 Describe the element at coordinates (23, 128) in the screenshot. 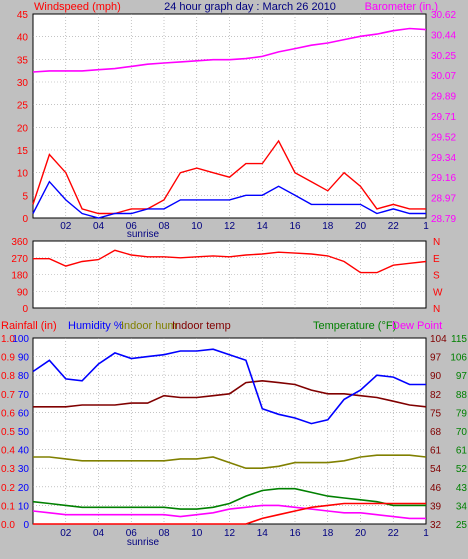

I see `windspeed-tick: 20` at that location.